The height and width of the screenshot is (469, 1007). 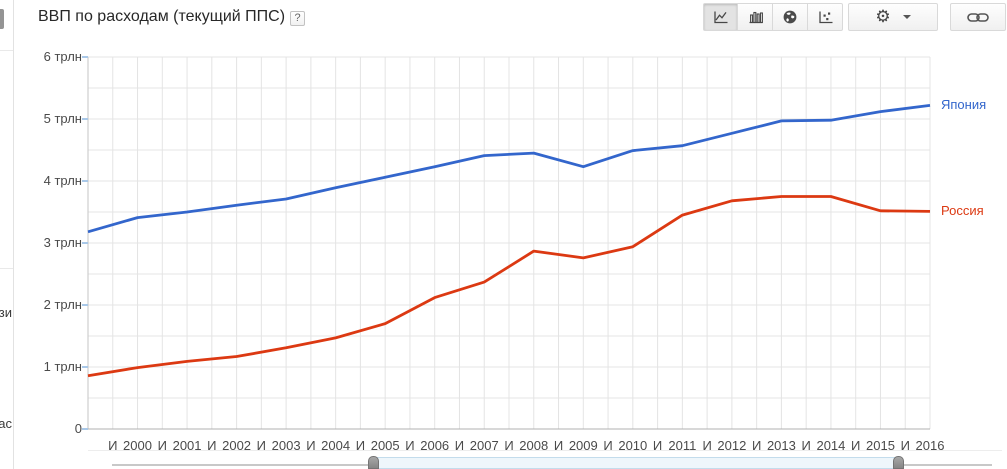 I want to click on x-tick-label: 2011, so click(x=682, y=445).